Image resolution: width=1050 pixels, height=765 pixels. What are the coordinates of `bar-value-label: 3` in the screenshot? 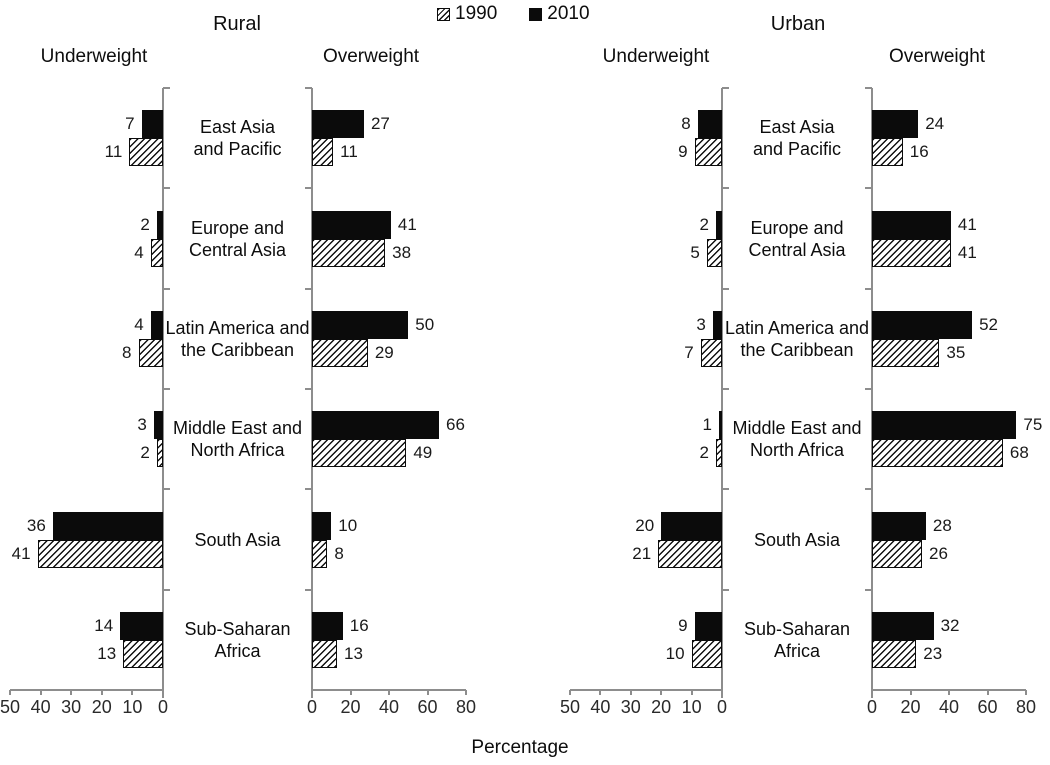 It's located at (701, 324).